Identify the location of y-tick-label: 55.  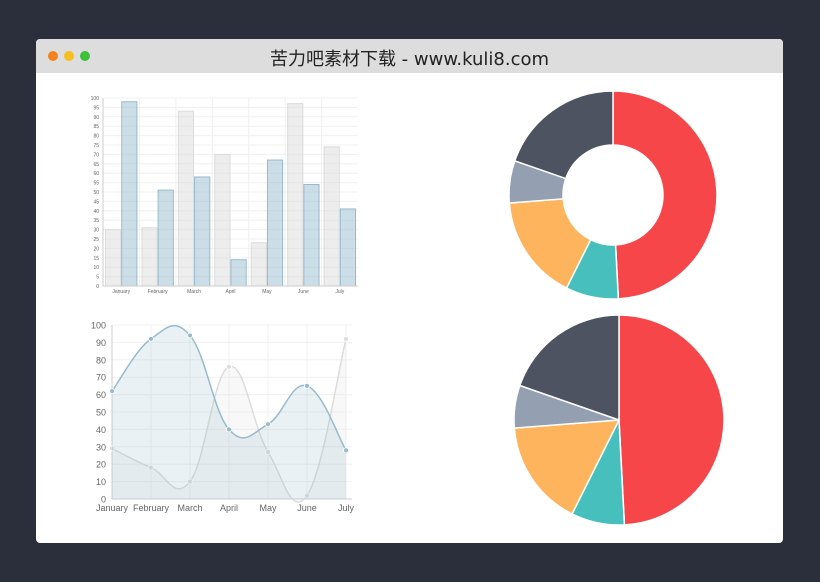
(96, 184).